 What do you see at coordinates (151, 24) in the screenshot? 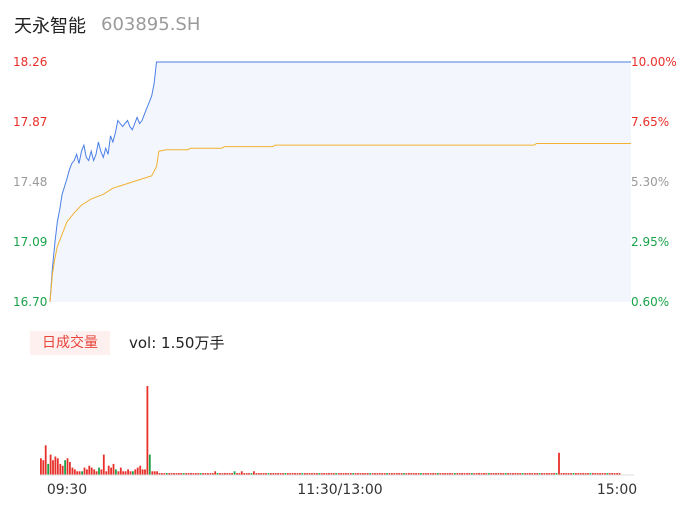
I see `stock-code: 603895.SH` at bounding box center [151, 24].